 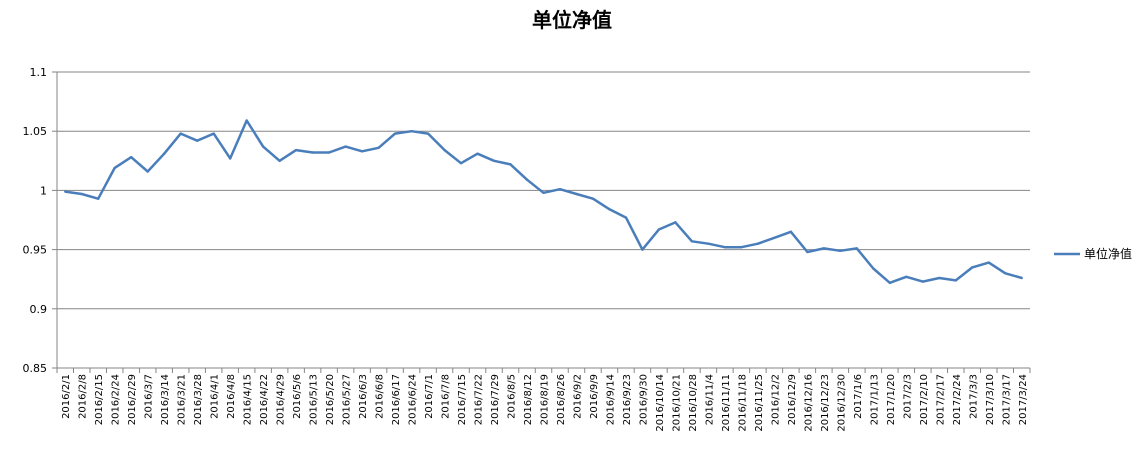 What do you see at coordinates (99, 399) in the screenshot?
I see `x-tick-label: 2016/2/15` at bounding box center [99, 399].